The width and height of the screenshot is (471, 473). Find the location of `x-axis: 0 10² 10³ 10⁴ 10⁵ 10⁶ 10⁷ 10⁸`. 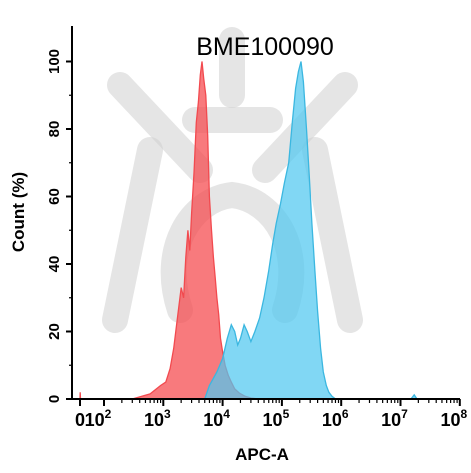

x-axis: 0 10² 10³ 10⁴ 10⁵ 10⁶ 10⁷ 10⁸ is located at coordinates (271, 414).